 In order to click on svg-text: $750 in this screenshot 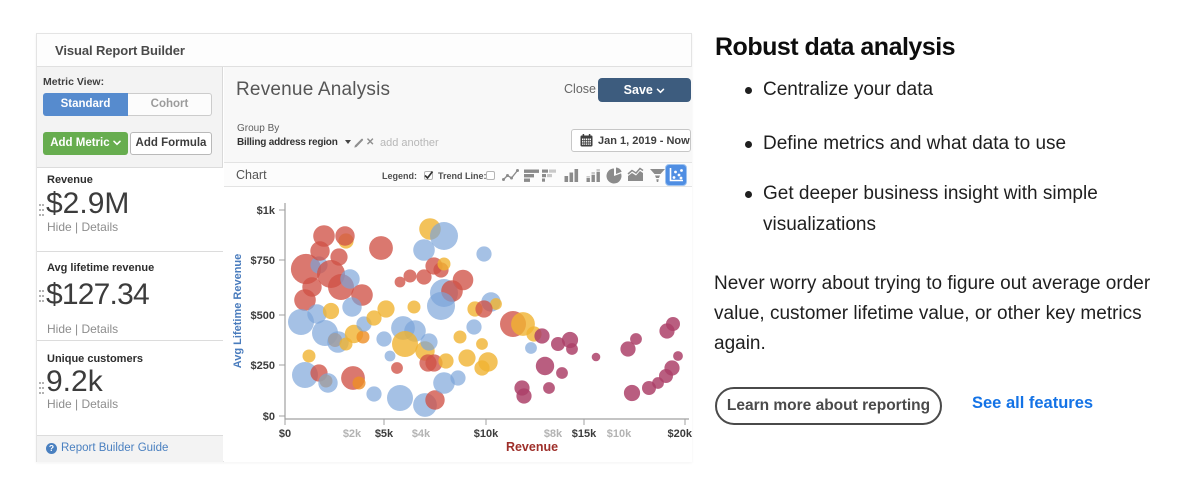, I will do `click(263, 261)`.